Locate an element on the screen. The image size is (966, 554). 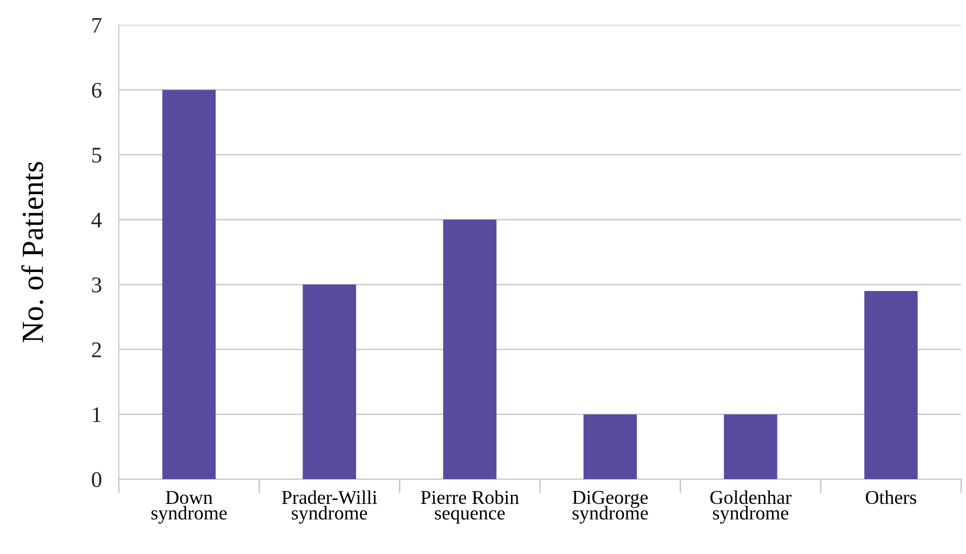
y-tick-label: 1 is located at coordinates (96, 414).